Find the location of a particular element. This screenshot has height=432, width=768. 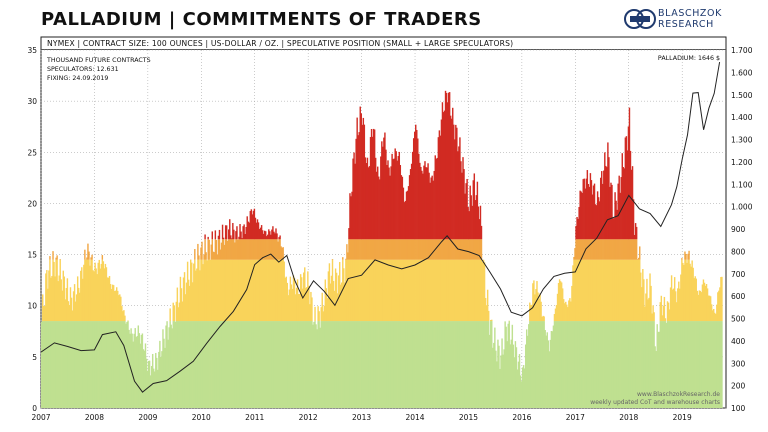

y-left-tick-label: 15 is located at coordinates (32, 255).